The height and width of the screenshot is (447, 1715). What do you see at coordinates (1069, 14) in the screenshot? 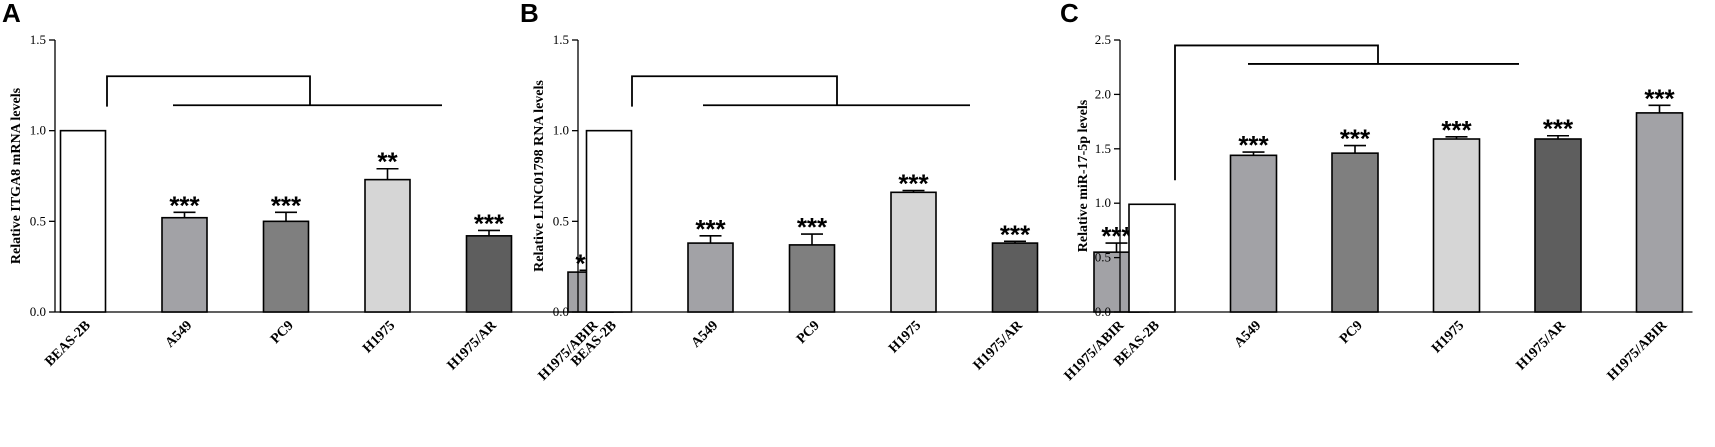
I see `panel-letter: C` at bounding box center [1069, 14].